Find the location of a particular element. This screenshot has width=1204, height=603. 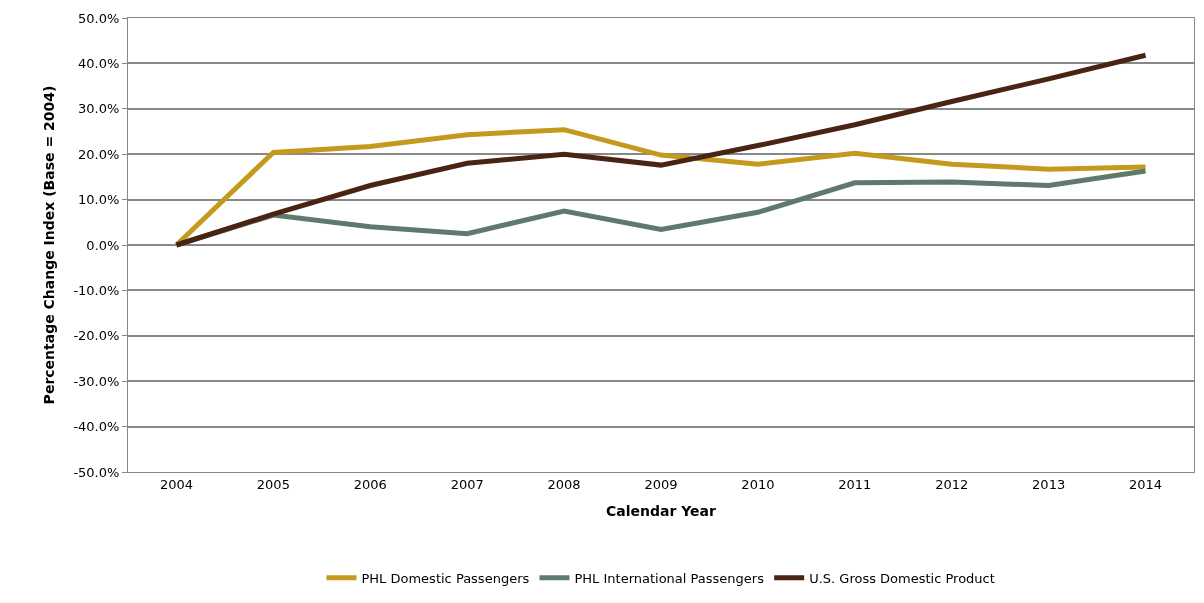

y-tick-label: -20.0% is located at coordinates (96, 336).